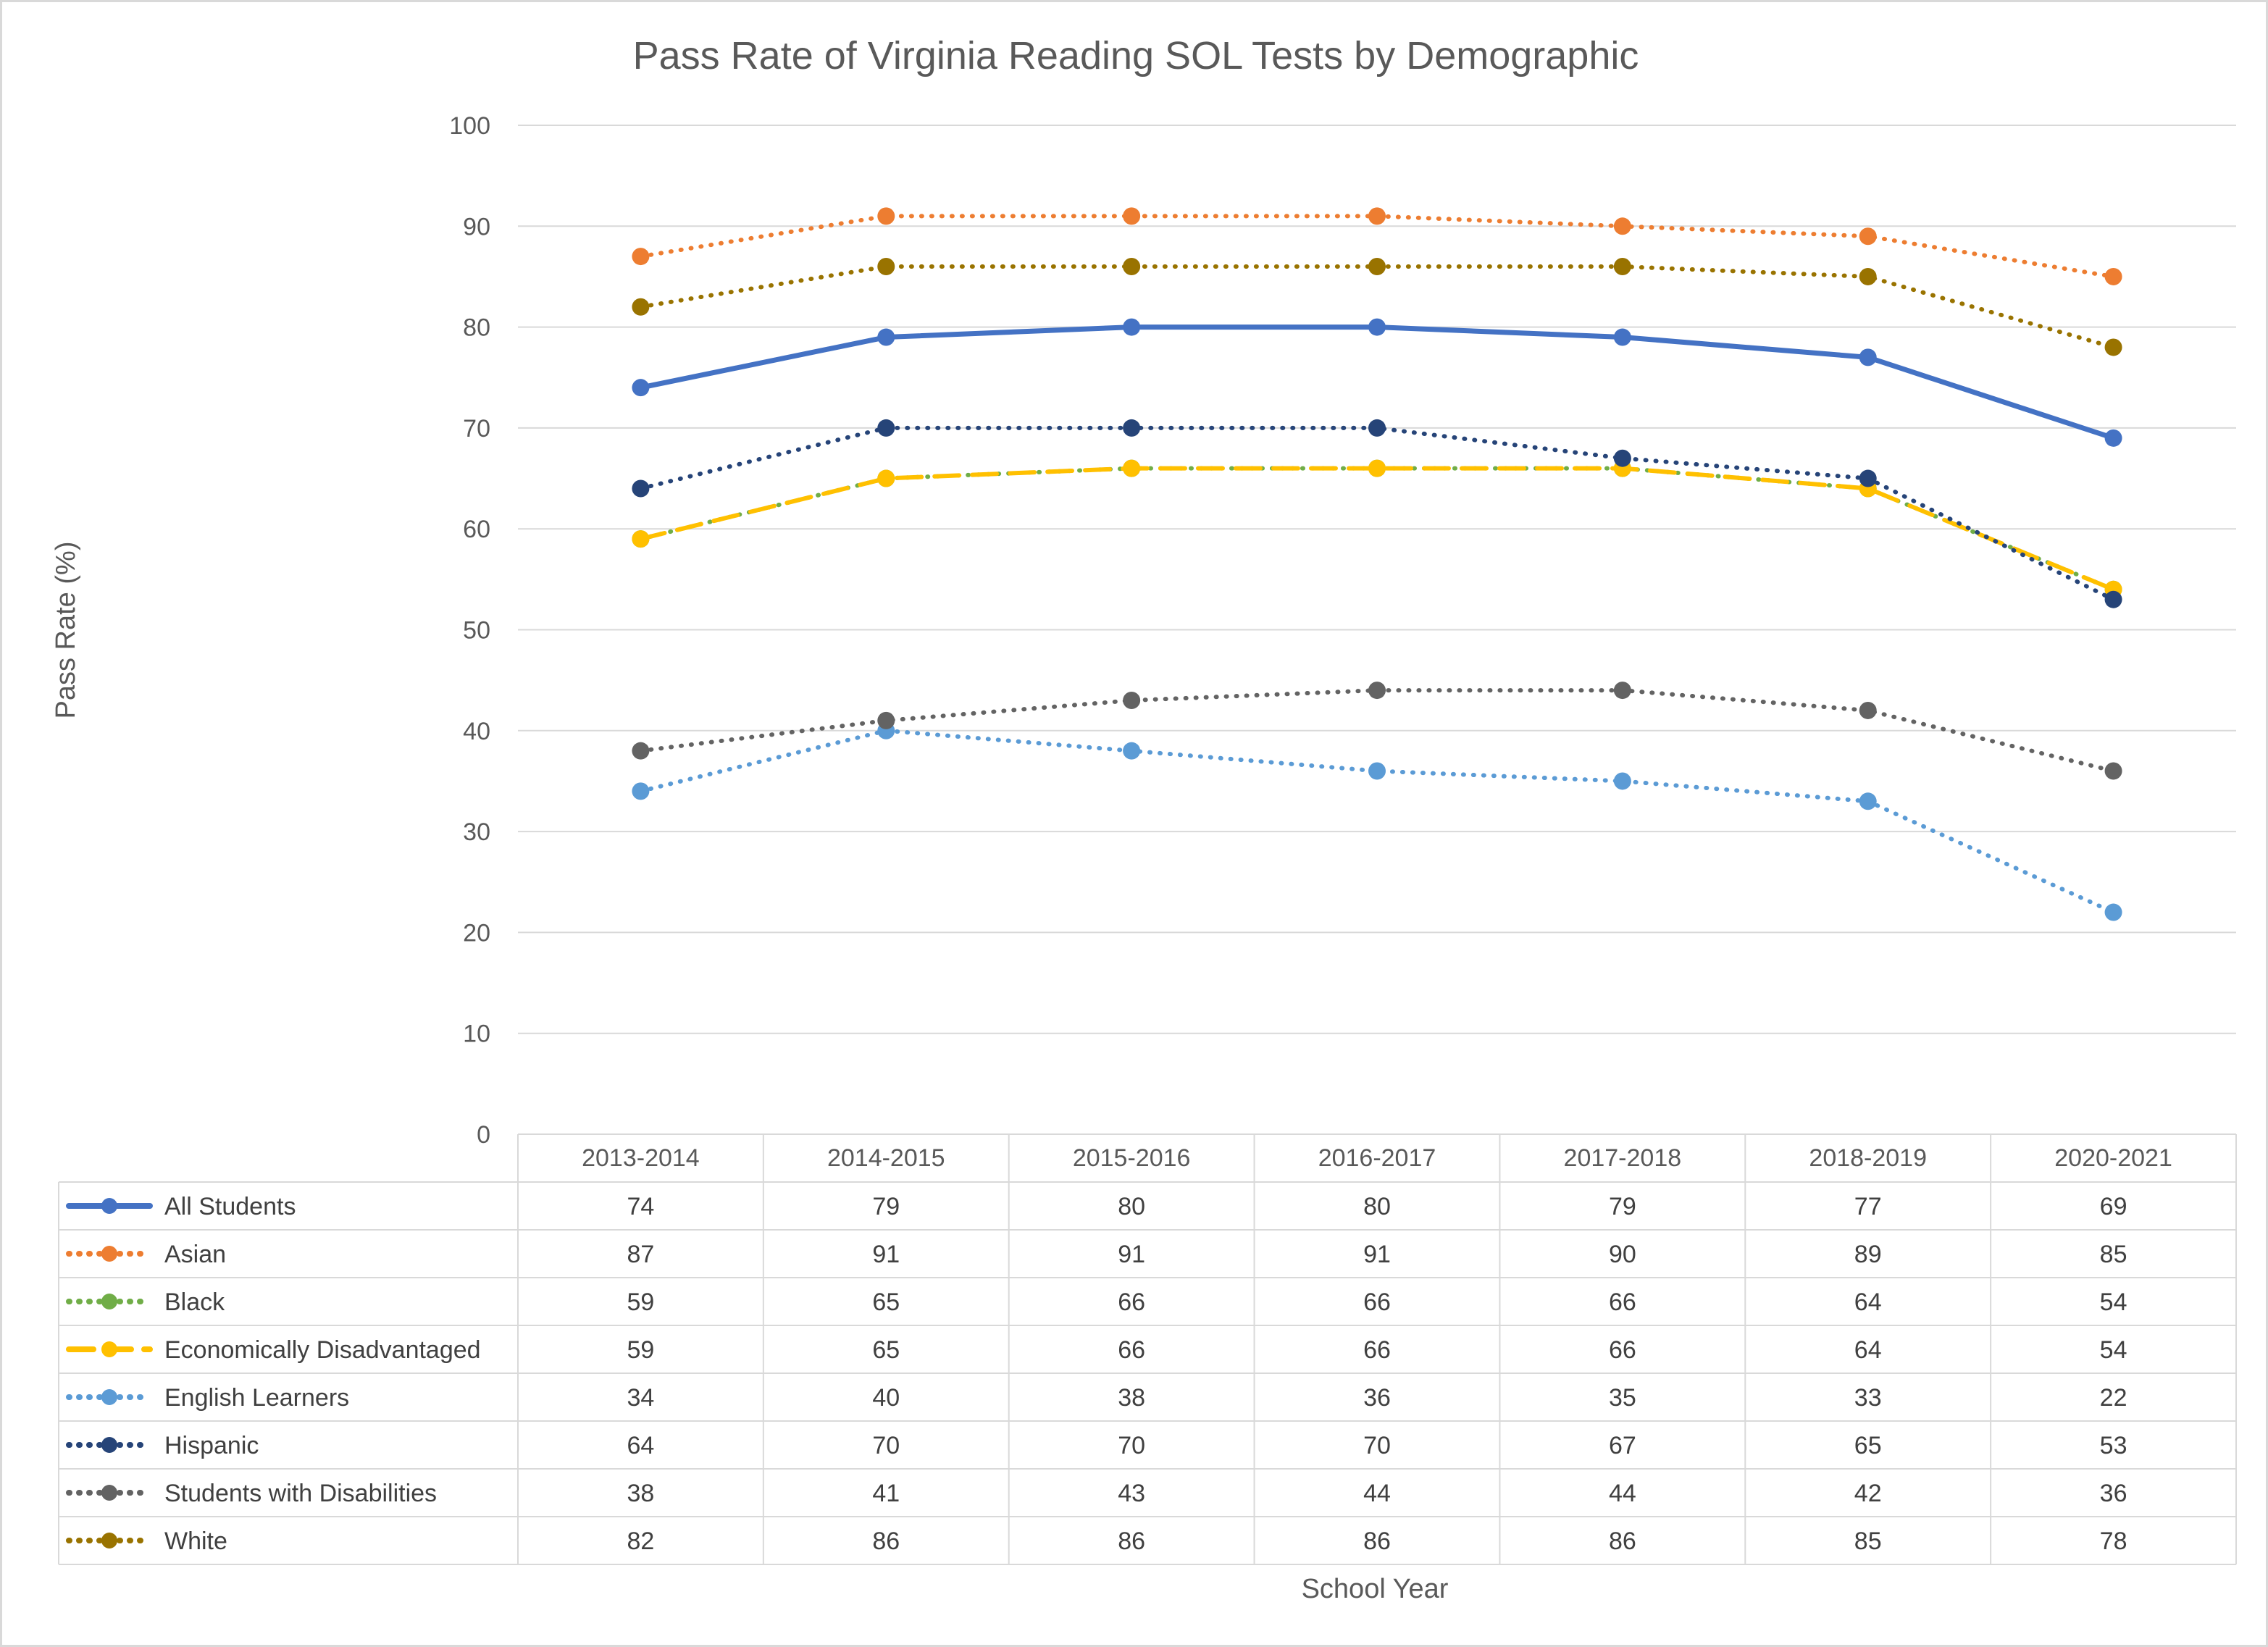  Describe the element at coordinates (1868, 1398) in the screenshot. I see `table-cell: 33` at that location.